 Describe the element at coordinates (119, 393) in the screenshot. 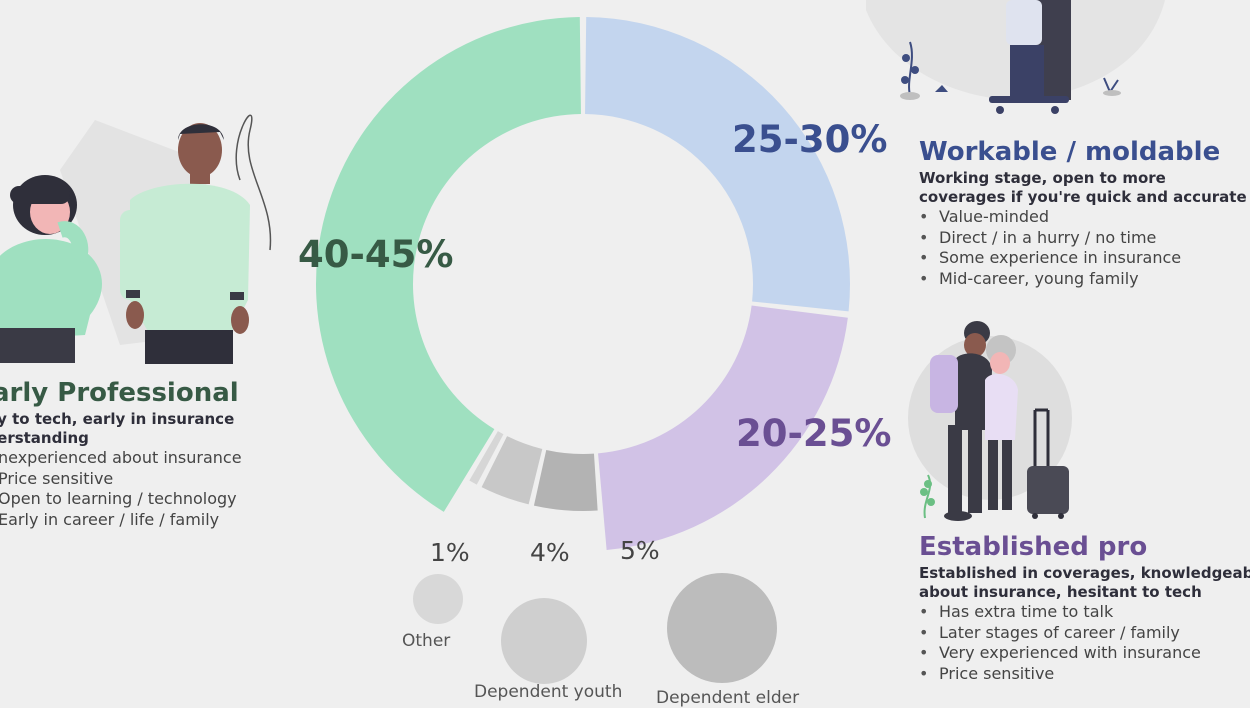

I see `early-title: arly Professional` at that location.